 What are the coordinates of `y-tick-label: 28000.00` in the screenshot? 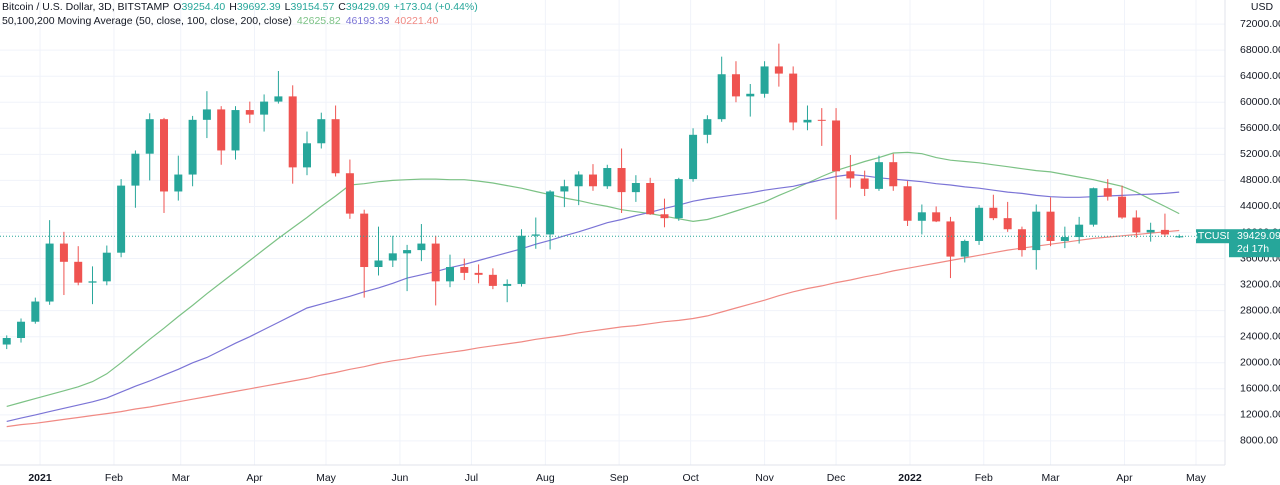 It's located at (1260, 310).